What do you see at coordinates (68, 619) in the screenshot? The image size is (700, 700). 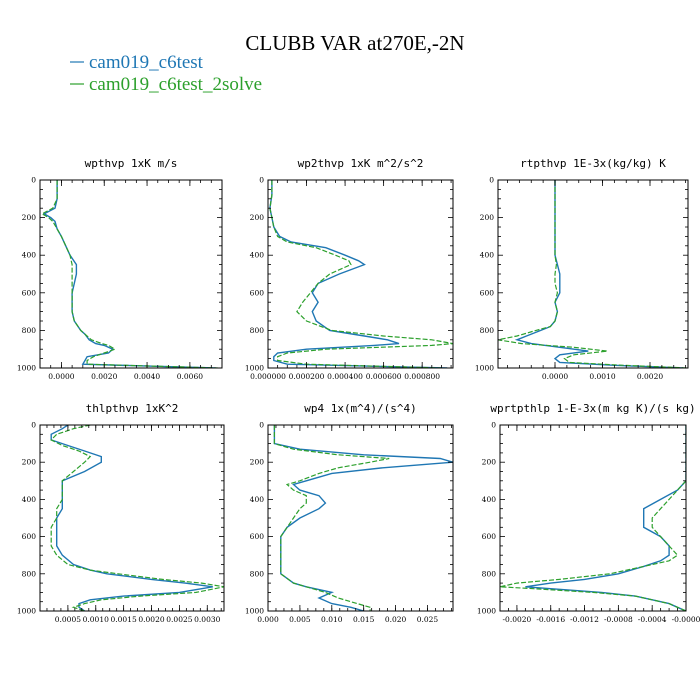 I see `panel-4-xtick-label: 0.0005` at bounding box center [68, 619].